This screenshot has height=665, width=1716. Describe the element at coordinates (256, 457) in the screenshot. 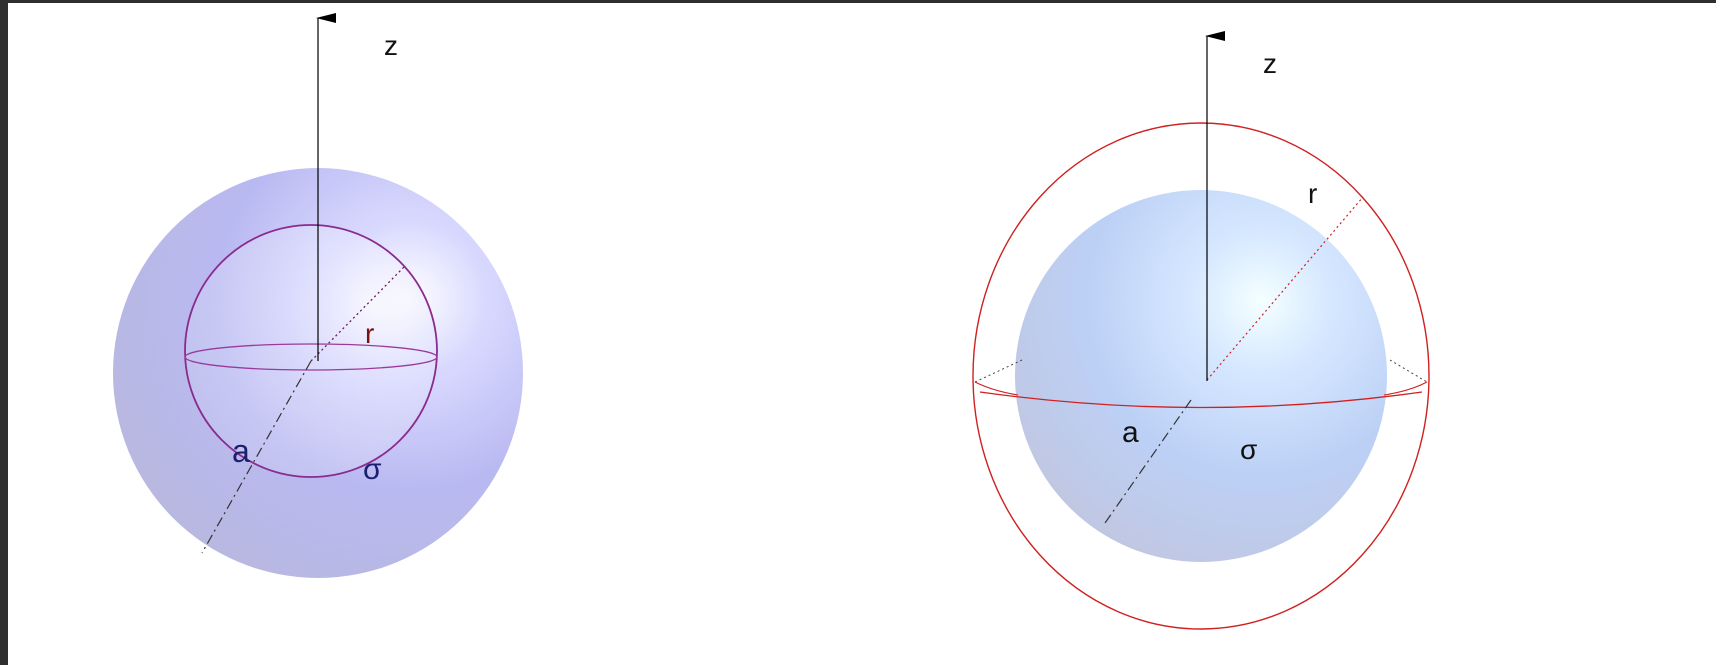

I see `left-diameter-dashdot` at that location.